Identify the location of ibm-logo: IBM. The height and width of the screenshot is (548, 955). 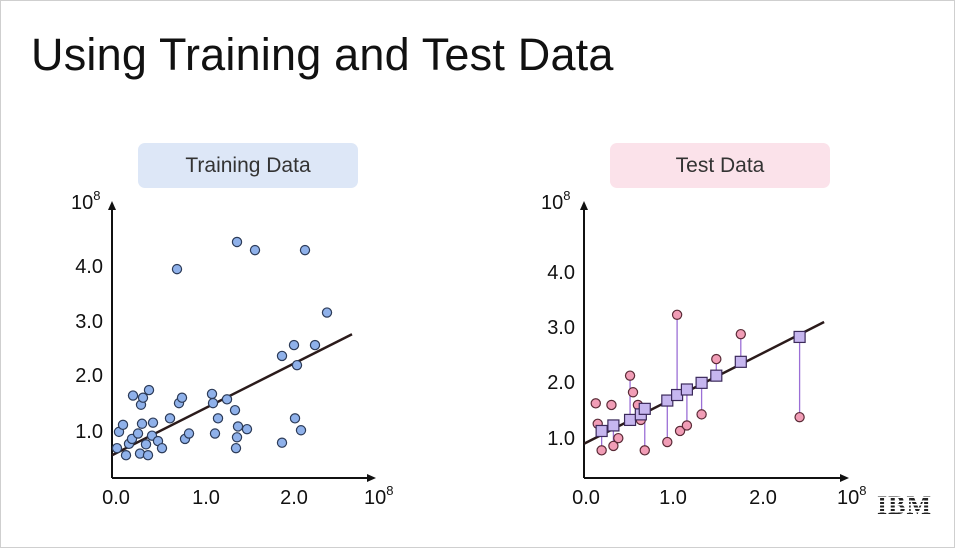
(906, 505).